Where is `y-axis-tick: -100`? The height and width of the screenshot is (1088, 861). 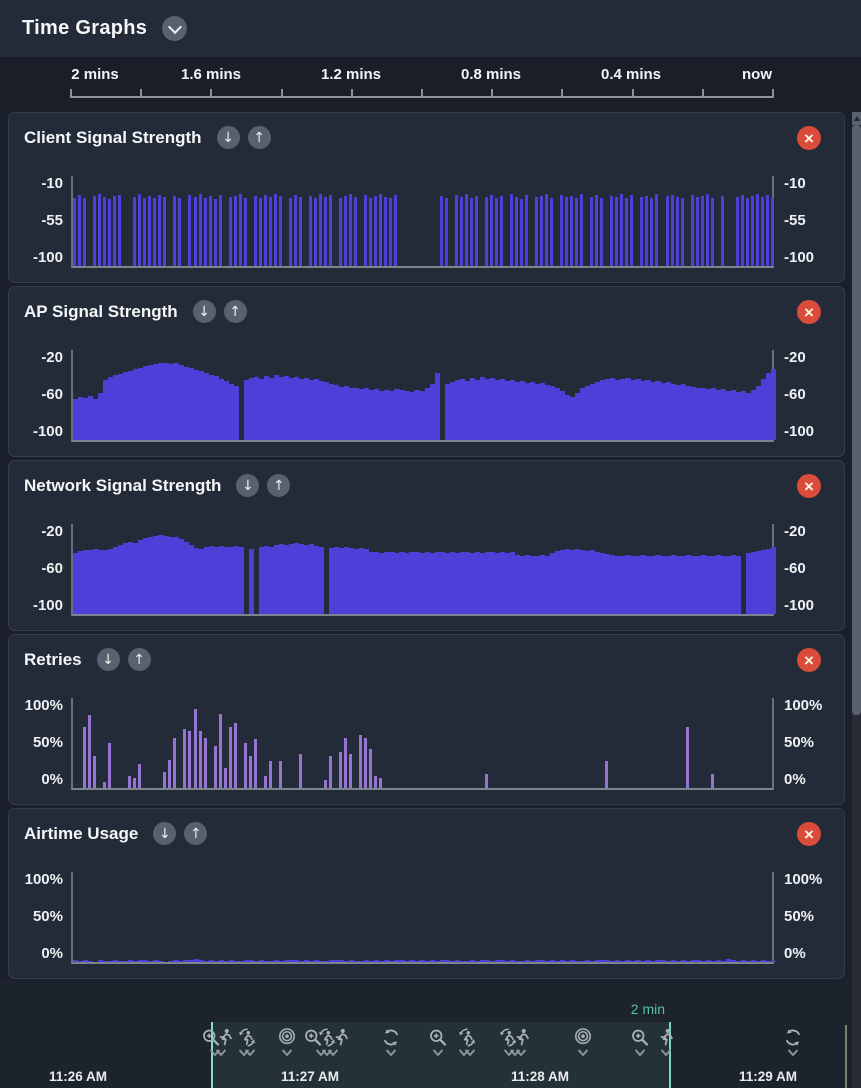
y-axis-tick: -100 is located at coordinates (47, 257).